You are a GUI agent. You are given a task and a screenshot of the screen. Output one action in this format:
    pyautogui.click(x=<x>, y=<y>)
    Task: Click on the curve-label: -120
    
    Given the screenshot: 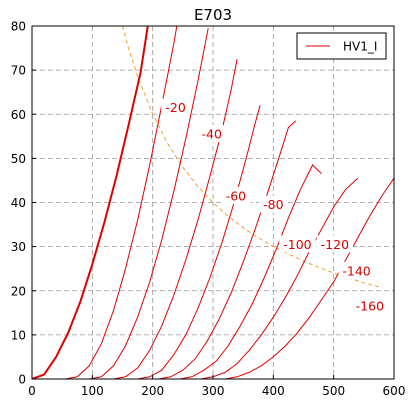 What is the action you would take?
    pyautogui.click(x=335, y=244)
    